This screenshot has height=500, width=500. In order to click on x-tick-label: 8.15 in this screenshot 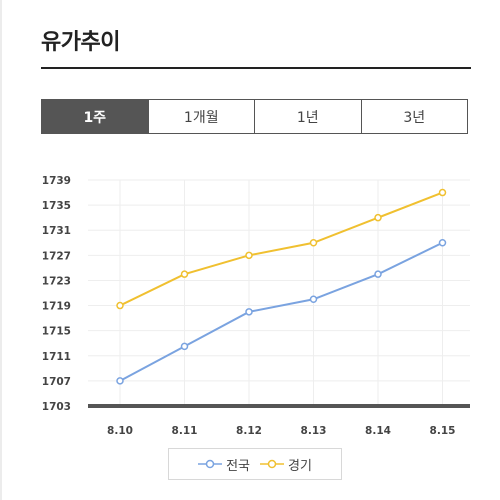, I will do `click(443, 431)`.